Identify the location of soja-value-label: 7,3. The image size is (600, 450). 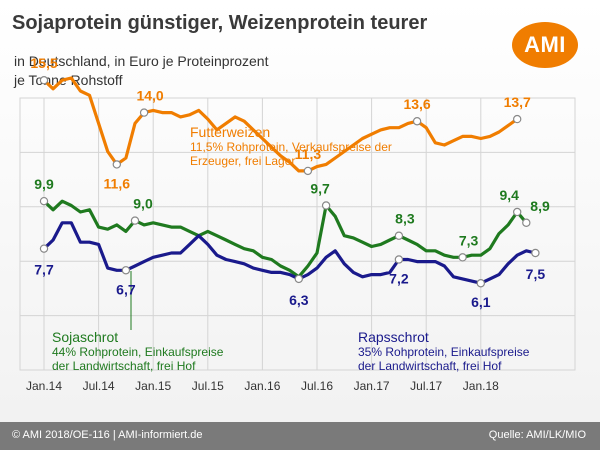
(469, 240).